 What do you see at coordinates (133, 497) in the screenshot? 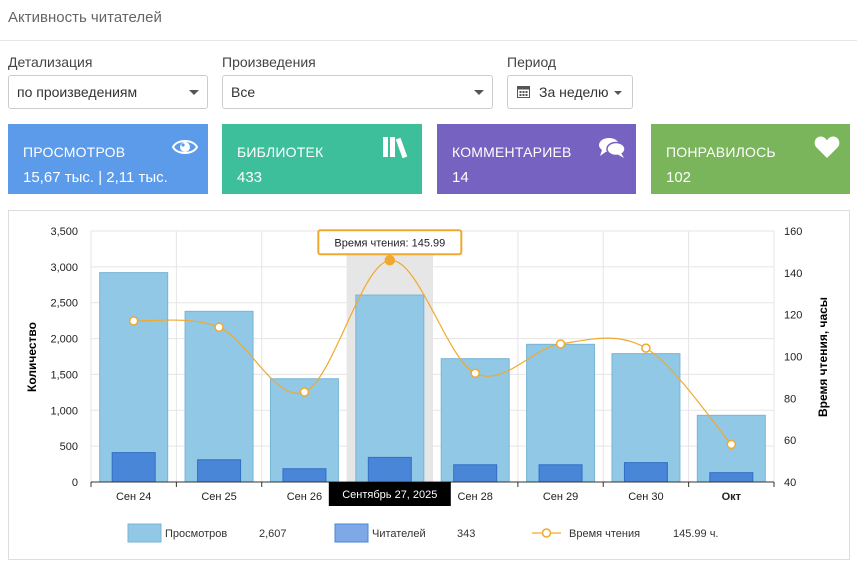
I see `x-tick-label: Сен 24` at bounding box center [133, 497].